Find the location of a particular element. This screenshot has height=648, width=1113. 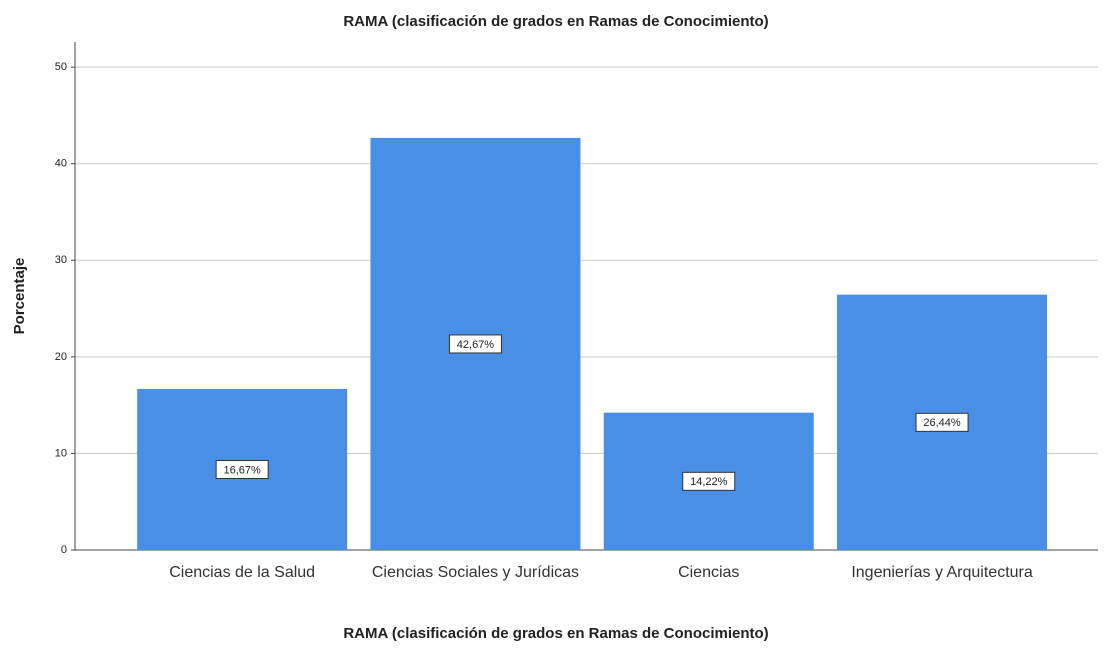

x-tick-label: Ciencias is located at coordinates (709, 572).